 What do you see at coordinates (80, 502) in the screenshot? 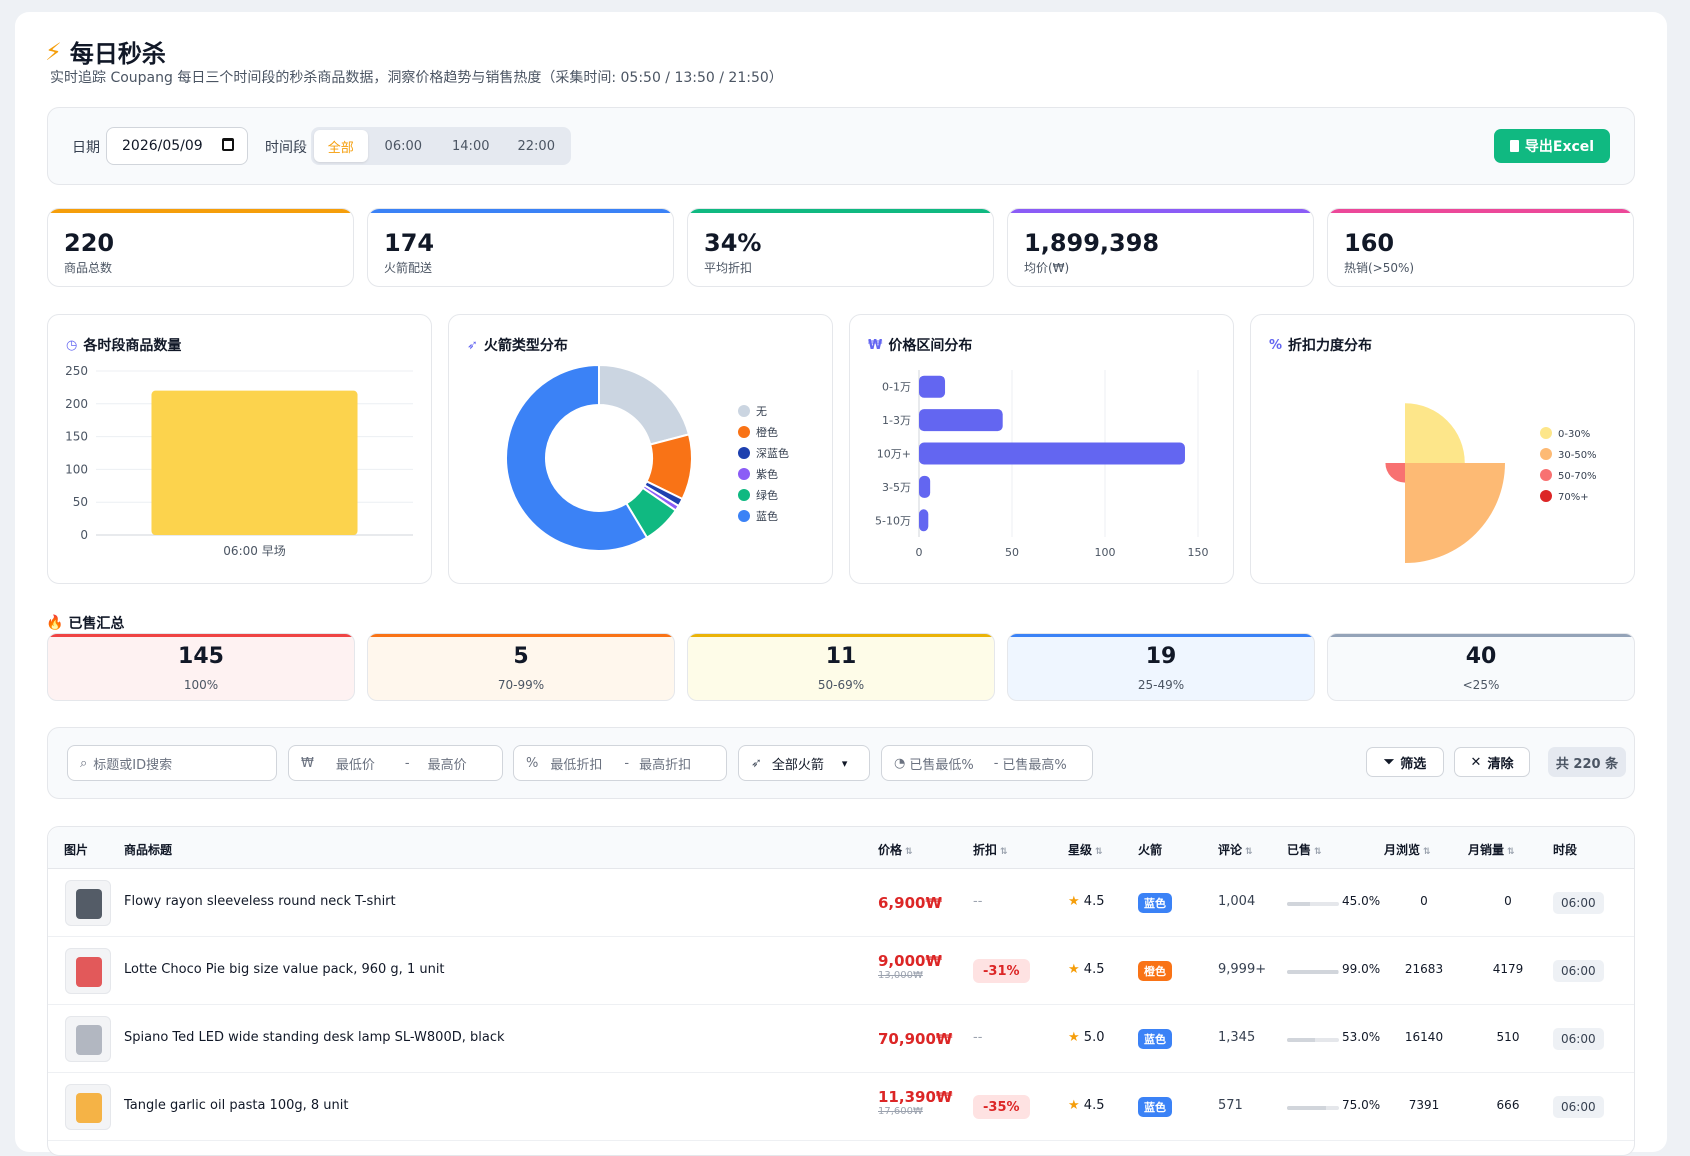
I see `y-tick-label: 50` at bounding box center [80, 502].